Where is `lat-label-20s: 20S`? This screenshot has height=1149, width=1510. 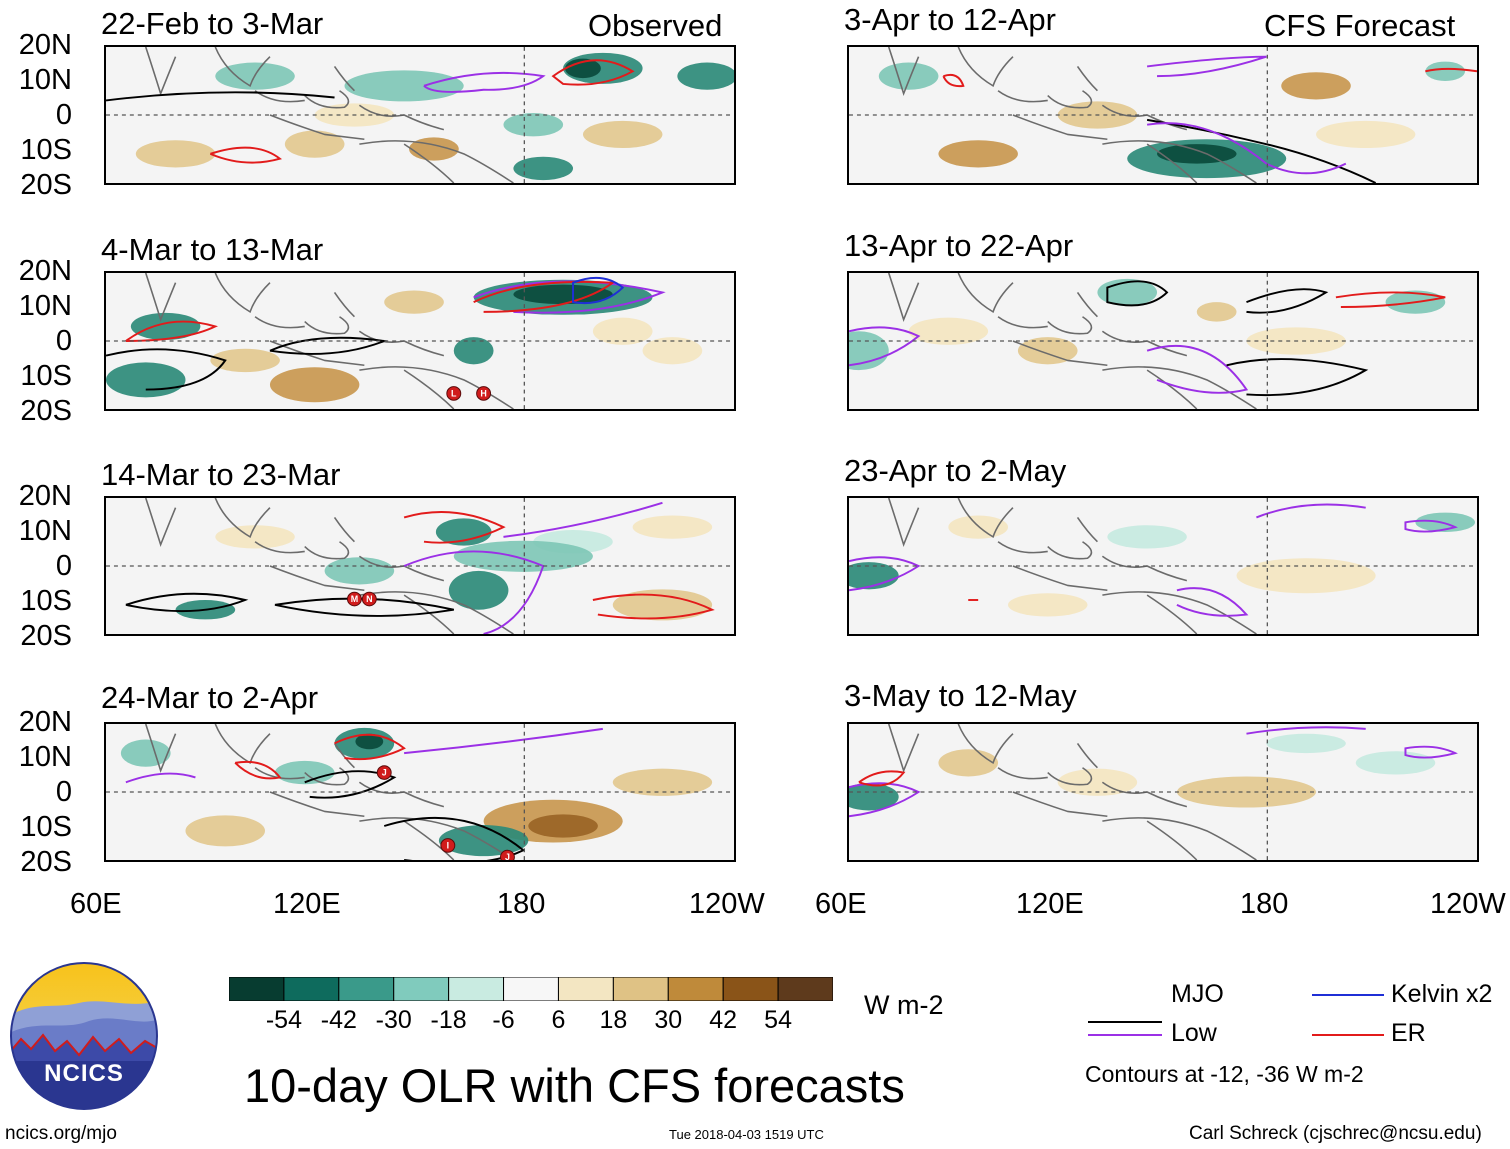
lat-label-20s: 20S is located at coordinates (46, 185).